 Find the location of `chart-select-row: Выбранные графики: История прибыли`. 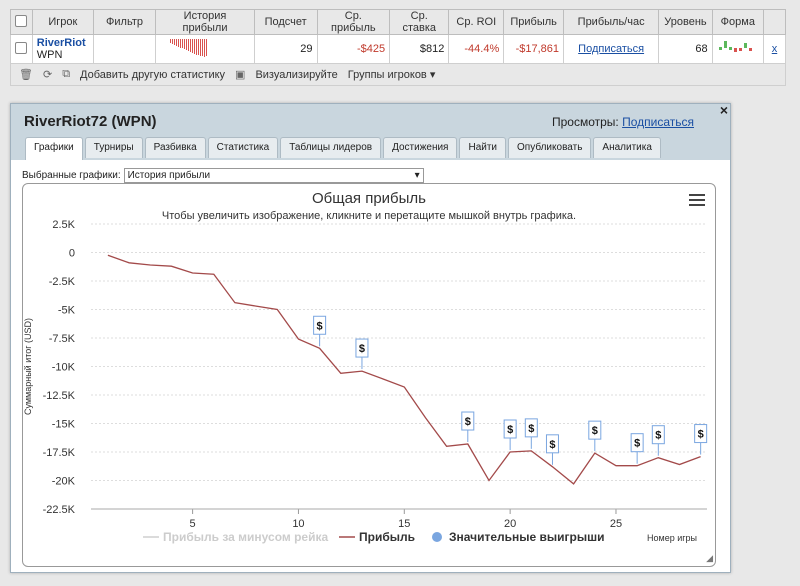

chart-select-row: Выбранные графики: История прибыли is located at coordinates (223, 175).